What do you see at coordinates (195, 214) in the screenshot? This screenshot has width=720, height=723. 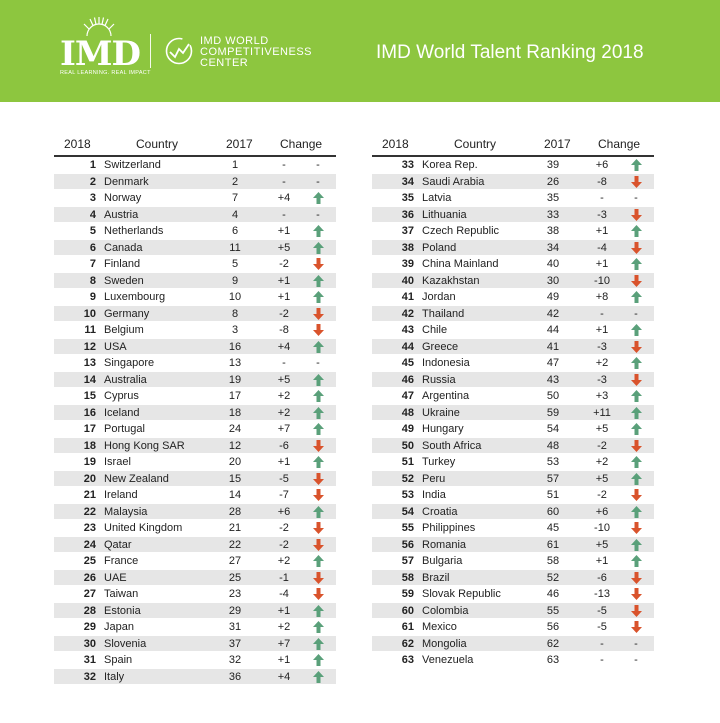 I see `table-row: 4 Austria 4 - -` at bounding box center [195, 214].